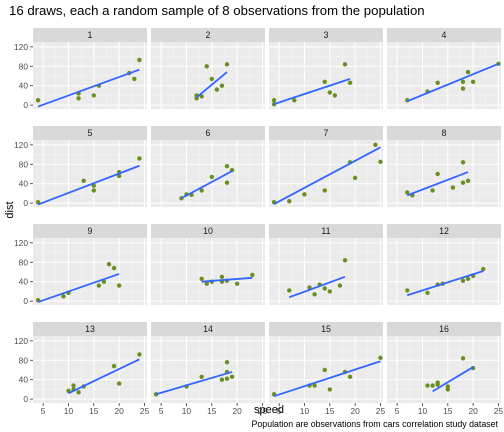 This screenshot has height=432, width=504. What do you see at coordinates (208, 35) in the screenshot?
I see `facet-strip-label: 2` at bounding box center [208, 35].